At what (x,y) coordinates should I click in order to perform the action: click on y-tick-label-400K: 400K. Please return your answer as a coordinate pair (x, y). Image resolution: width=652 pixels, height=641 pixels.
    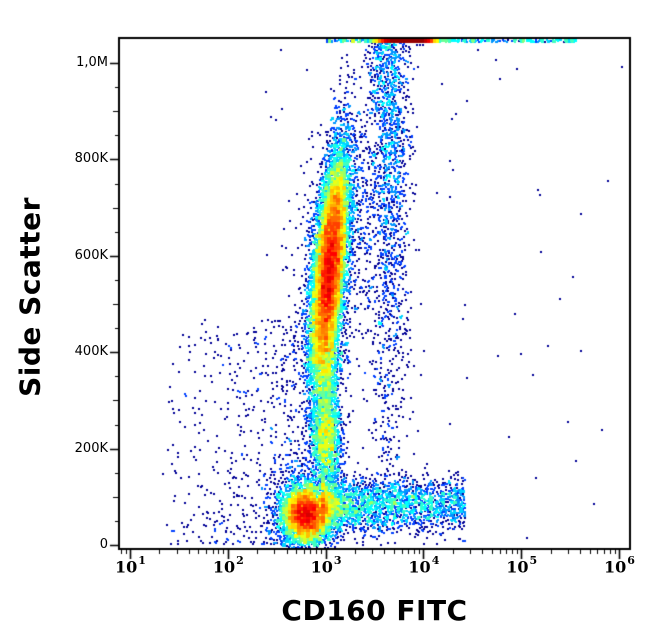
    Looking at the image, I should click on (91, 352).